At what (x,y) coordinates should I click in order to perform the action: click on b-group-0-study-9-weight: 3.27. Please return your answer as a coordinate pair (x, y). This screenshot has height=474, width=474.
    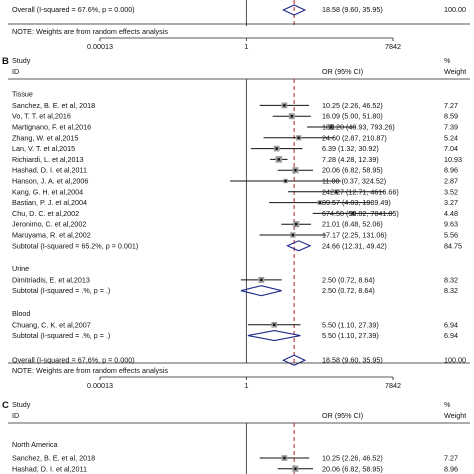
    Looking at the image, I should click on (451, 202).